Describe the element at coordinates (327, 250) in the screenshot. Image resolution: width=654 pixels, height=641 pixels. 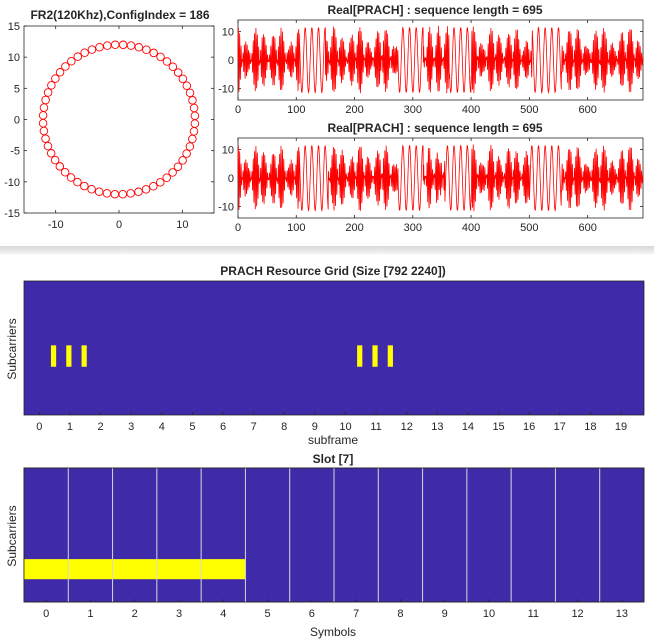
I see `figure-separator` at that location.